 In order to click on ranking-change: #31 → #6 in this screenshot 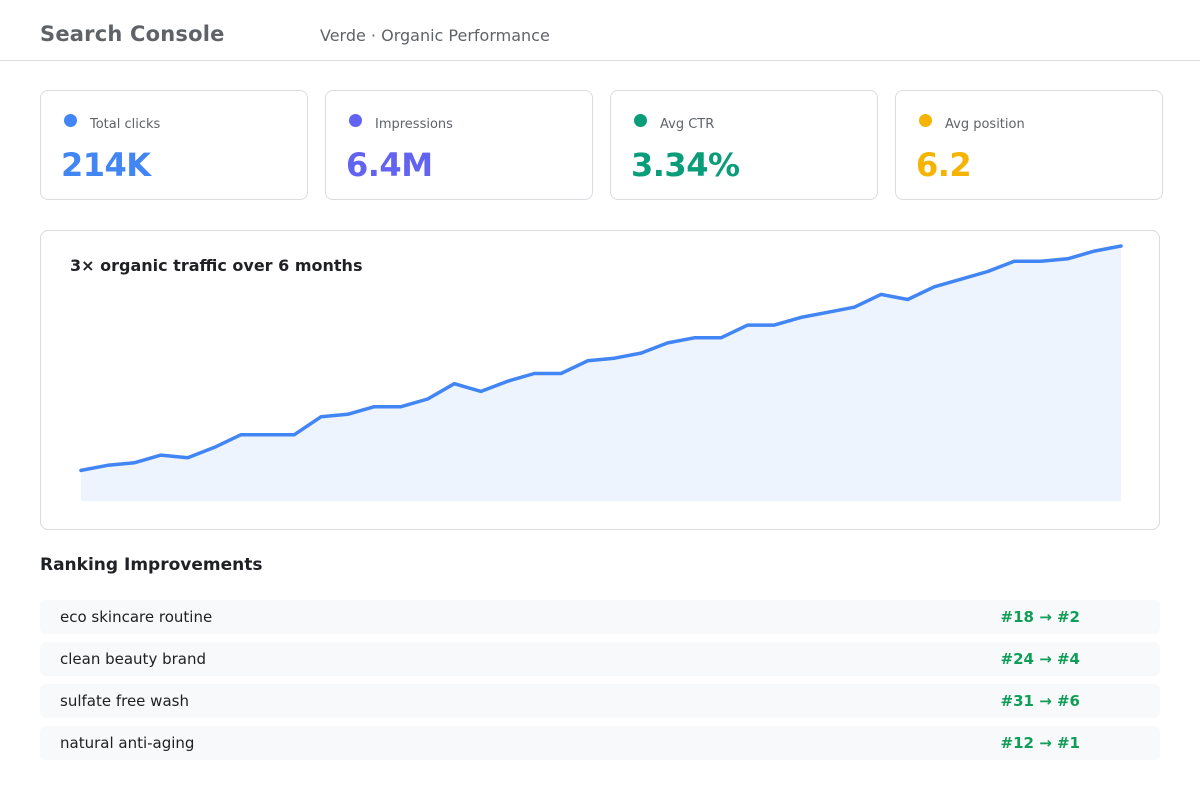, I will do `click(1040, 701)`.